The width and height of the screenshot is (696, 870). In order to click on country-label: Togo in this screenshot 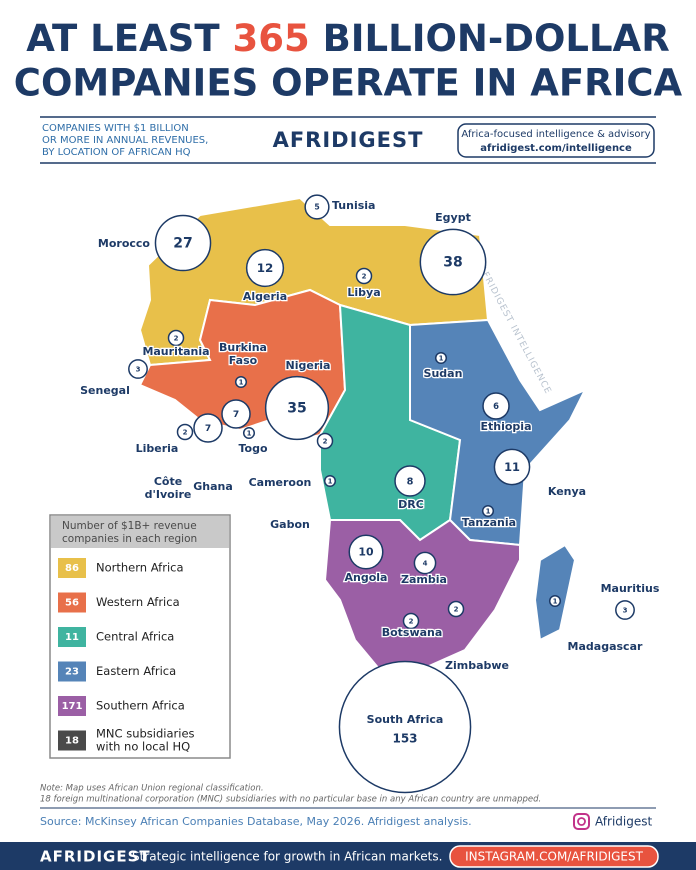, I will do `click(252, 448)`.